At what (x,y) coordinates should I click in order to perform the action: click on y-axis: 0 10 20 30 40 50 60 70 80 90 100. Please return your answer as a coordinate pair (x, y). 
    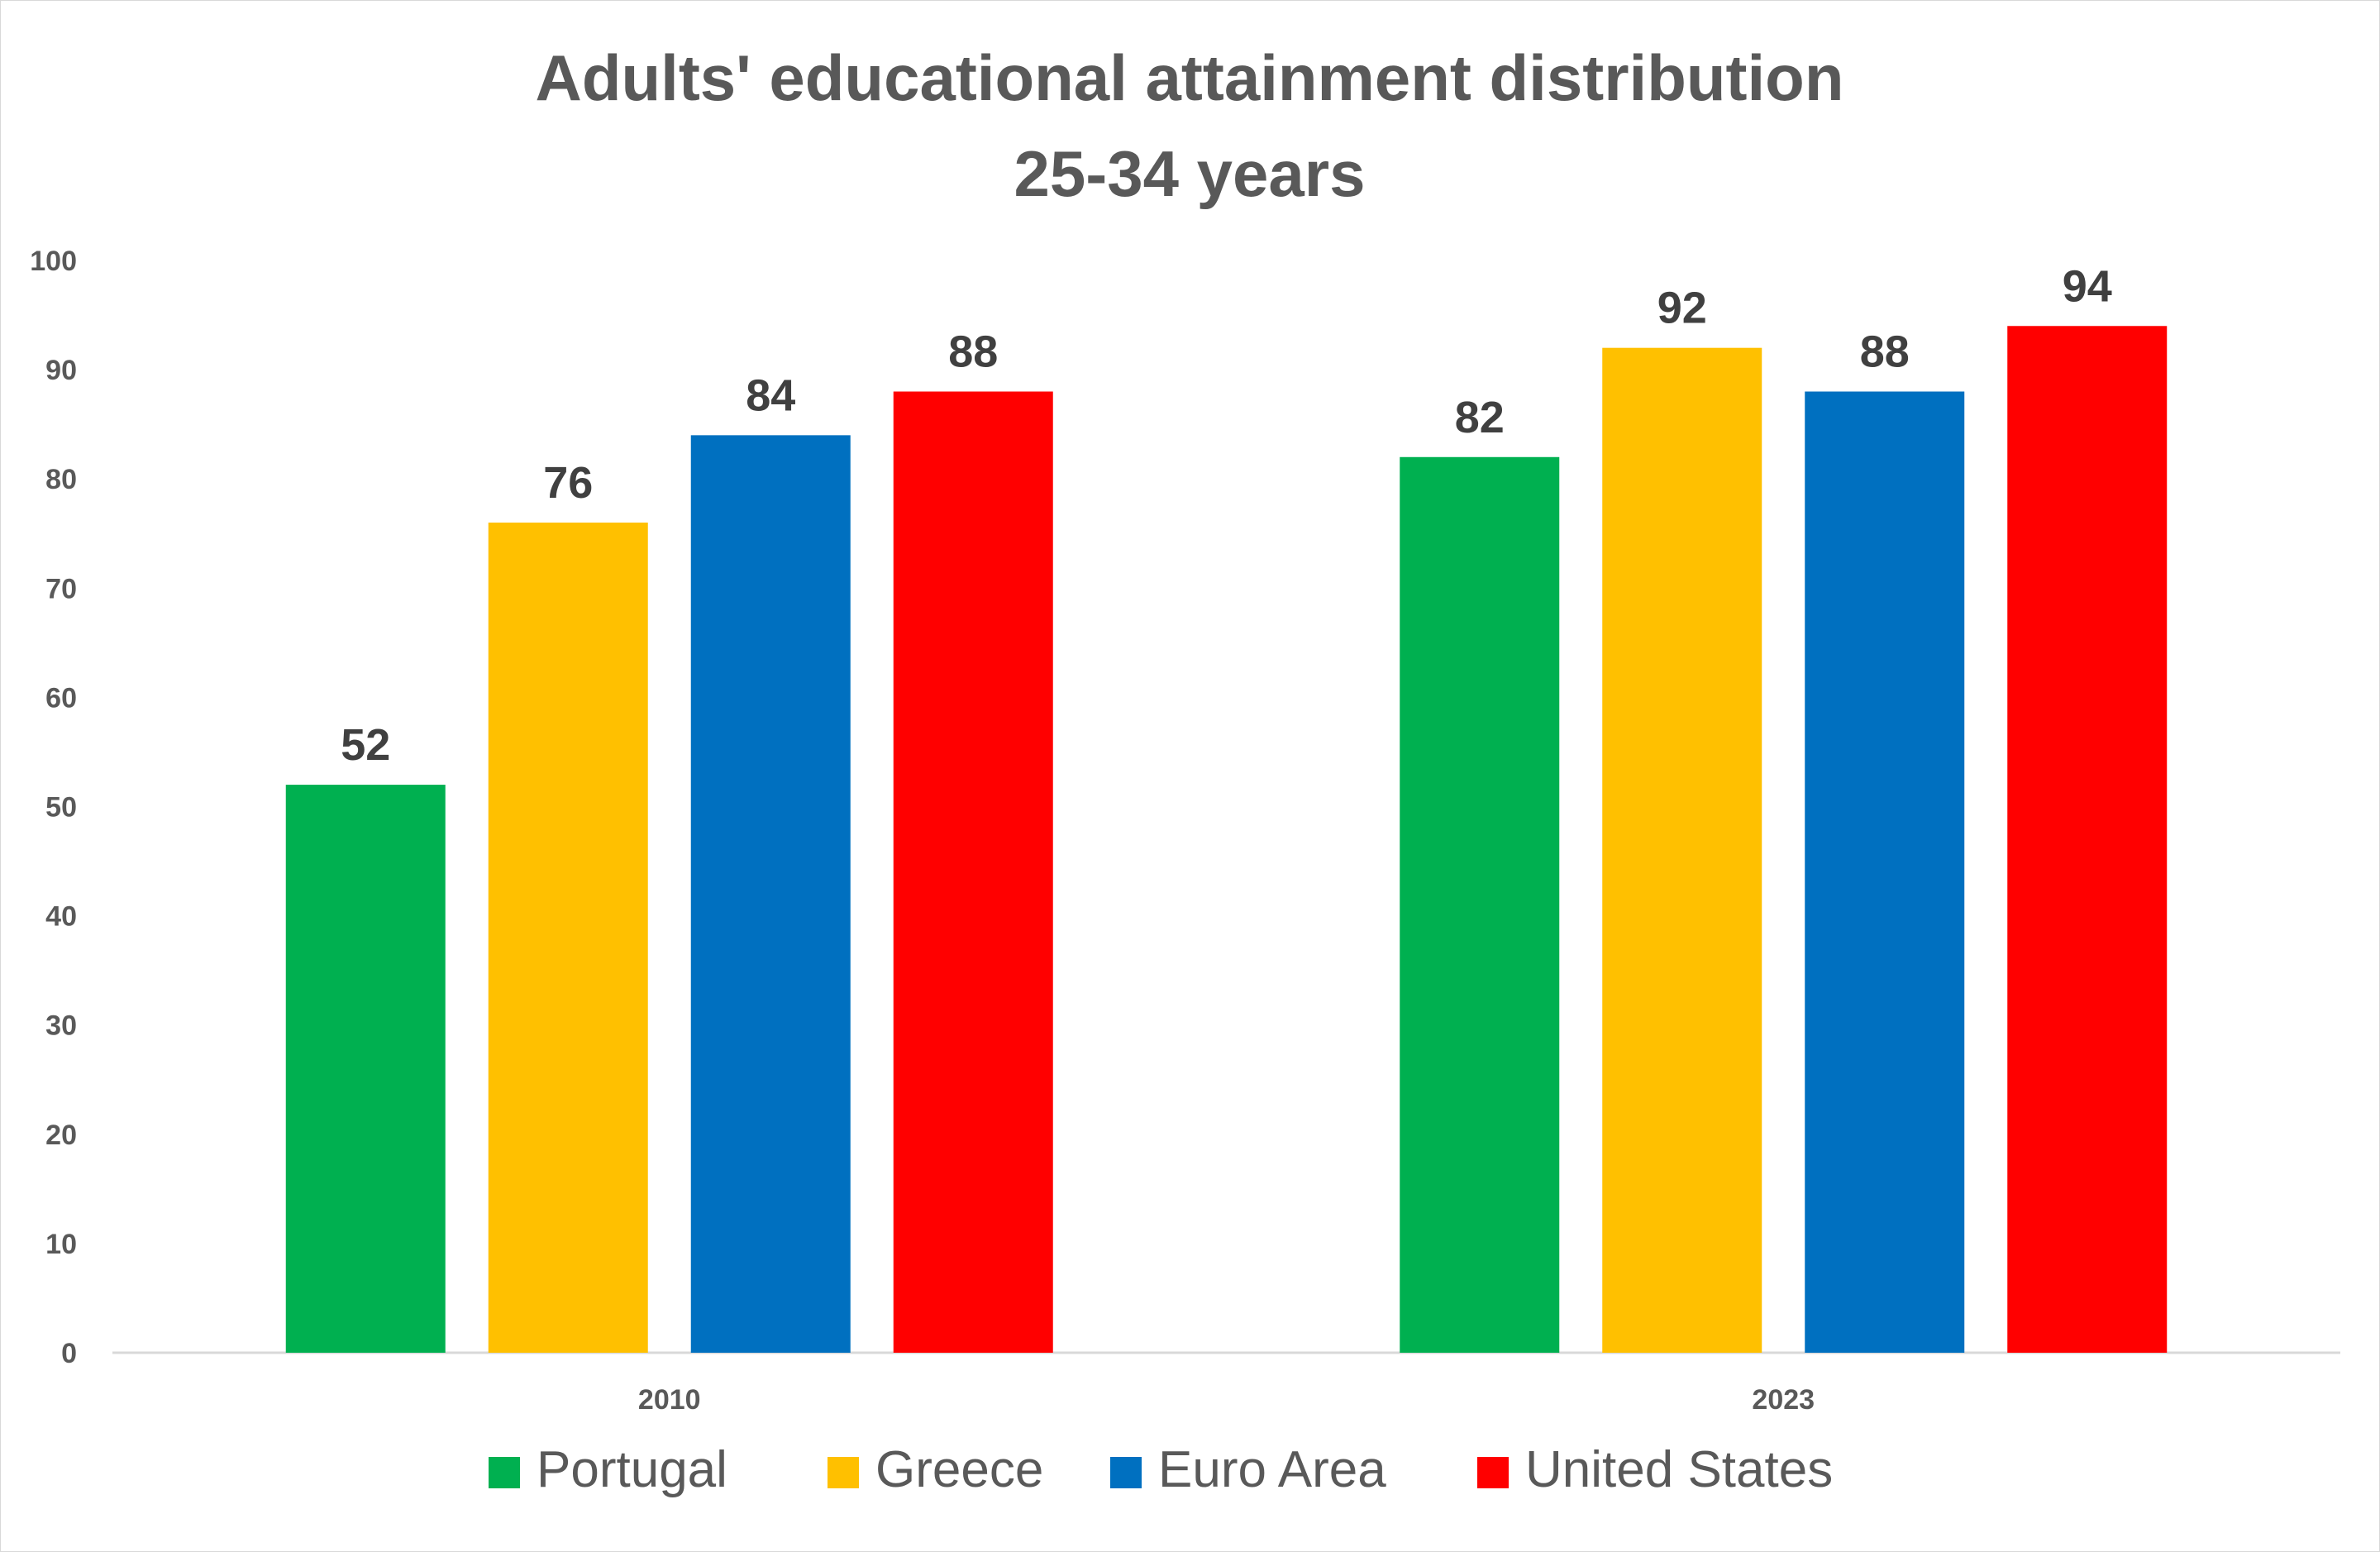
    Looking at the image, I should click on (53, 807).